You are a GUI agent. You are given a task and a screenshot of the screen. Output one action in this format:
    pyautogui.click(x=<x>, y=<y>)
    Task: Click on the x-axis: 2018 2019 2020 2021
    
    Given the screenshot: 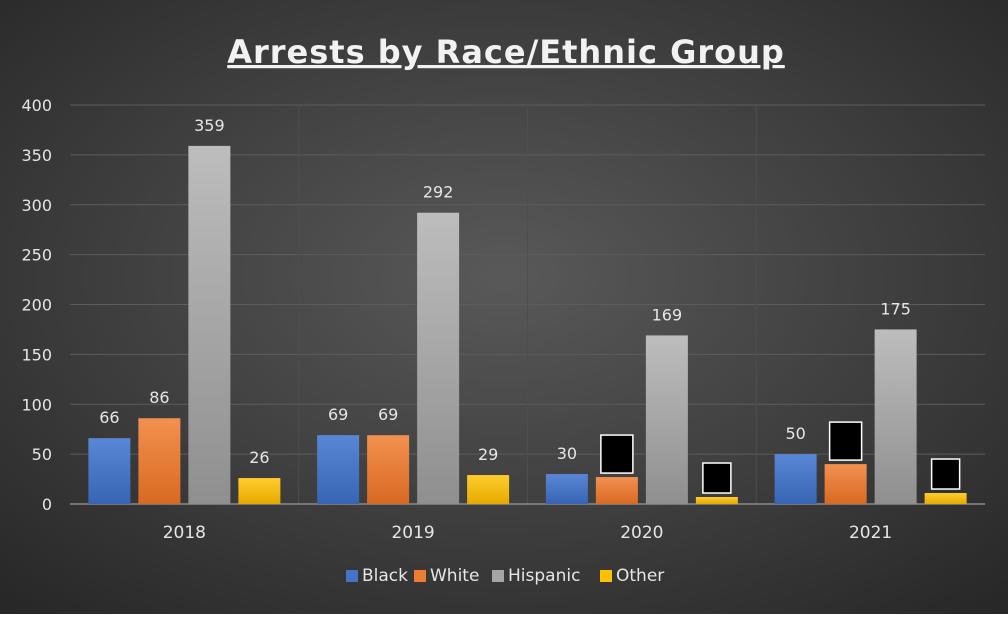 What is the action you would take?
    pyautogui.click(x=528, y=533)
    